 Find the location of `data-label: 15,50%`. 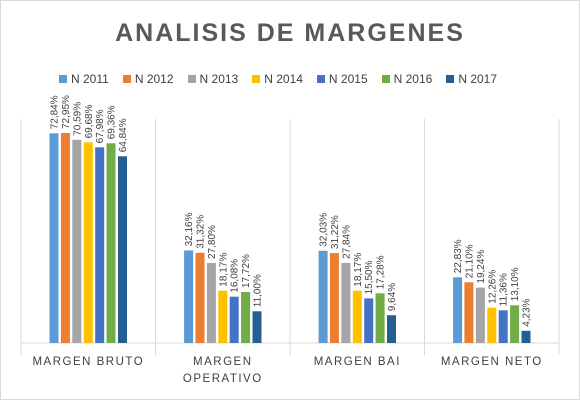

data-label: 15,50% is located at coordinates (369, 277).